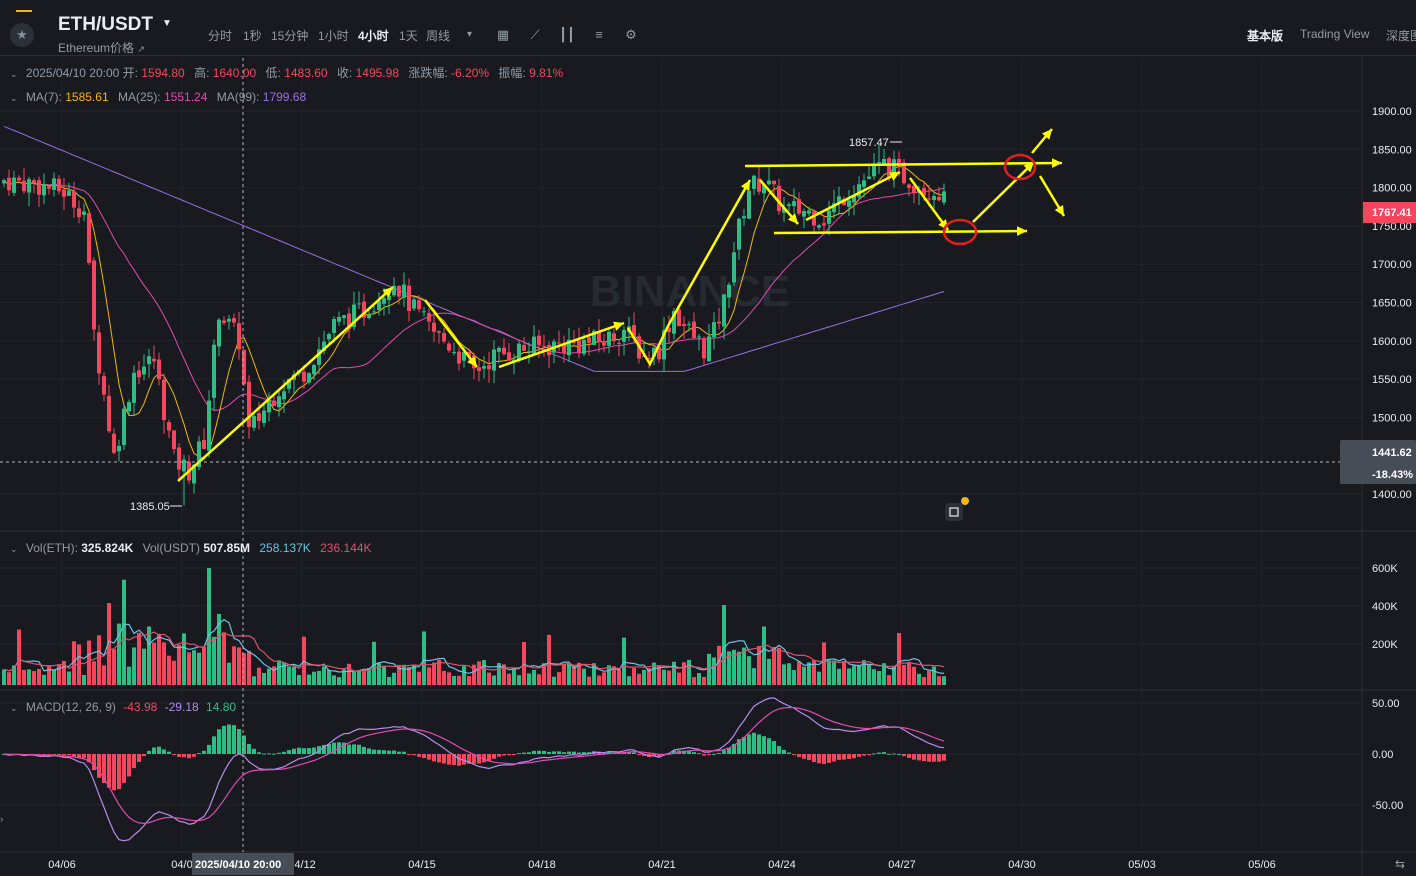 This screenshot has height=876, width=1416. I want to click on volume-axis-label: 200K, so click(1385, 645).